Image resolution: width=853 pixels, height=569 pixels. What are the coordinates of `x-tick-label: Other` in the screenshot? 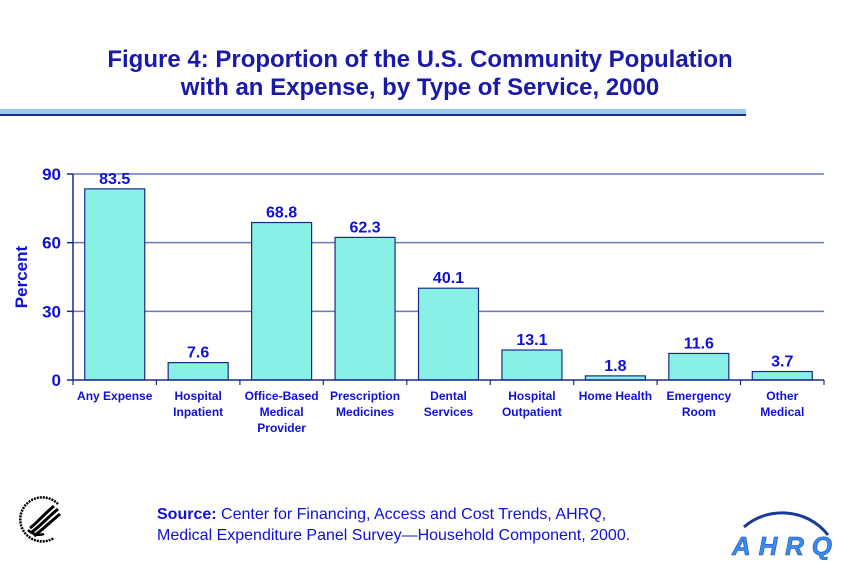 It's located at (782, 396).